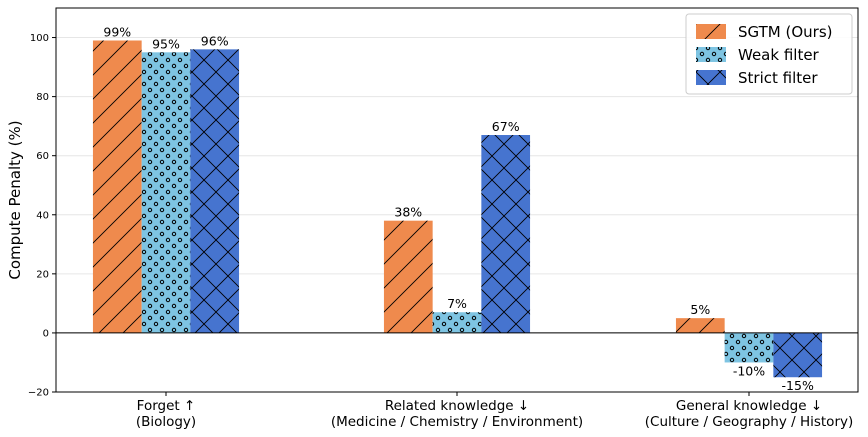 The height and width of the screenshot is (437, 868). I want to click on data-label: 67%, so click(506, 126).